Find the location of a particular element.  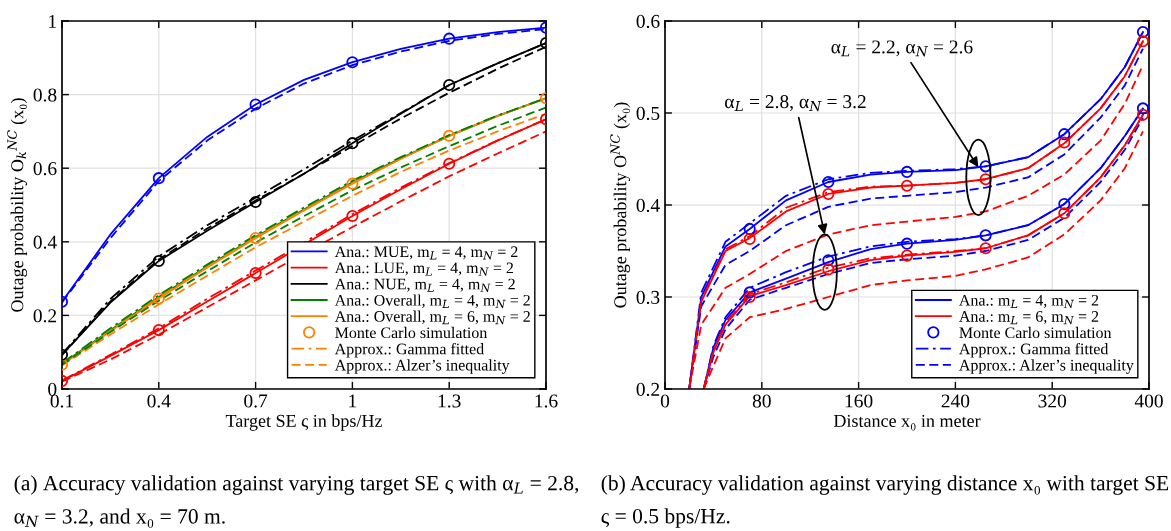

x-tick-label: 1.6 is located at coordinates (546, 401).